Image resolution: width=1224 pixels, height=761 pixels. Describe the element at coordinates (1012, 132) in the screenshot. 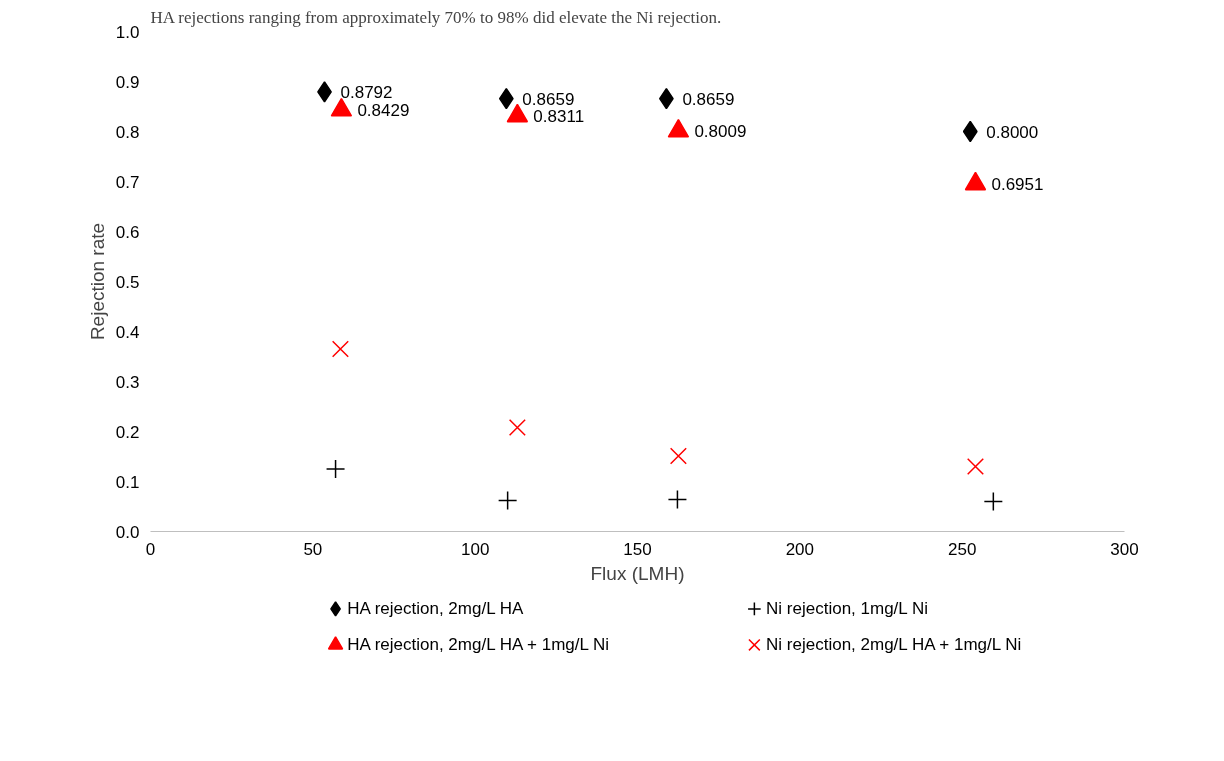

I see `data-label: 0.8000` at that location.